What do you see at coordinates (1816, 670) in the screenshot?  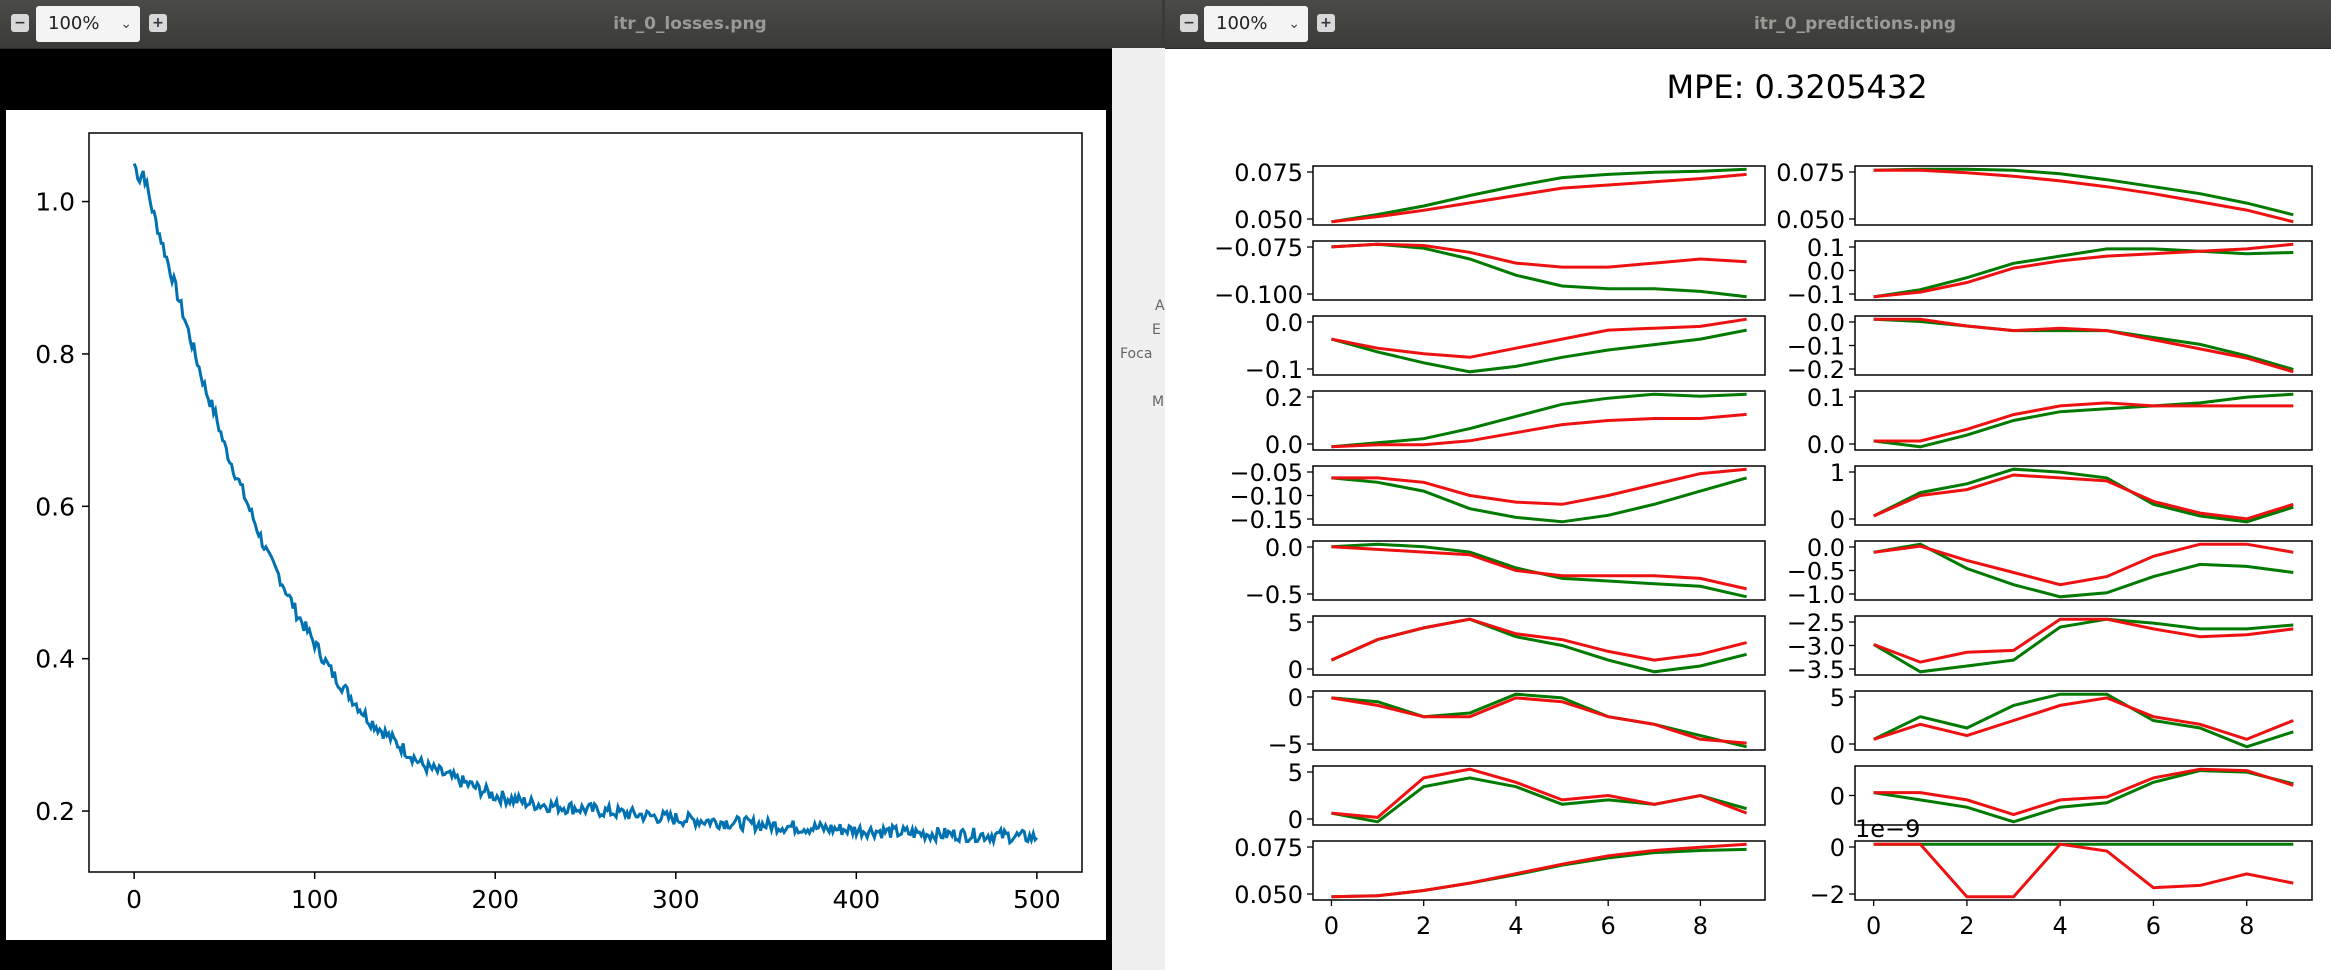 I see `y-tick-label: −3.5` at bounding box center [1816, 670].